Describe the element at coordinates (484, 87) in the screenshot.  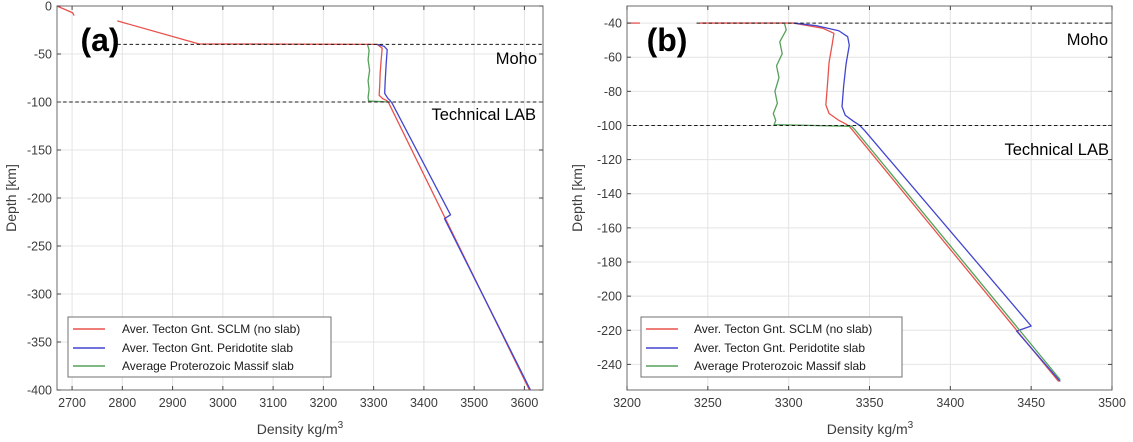
I see `annotations-a: Moho Technical LAB` at that location.